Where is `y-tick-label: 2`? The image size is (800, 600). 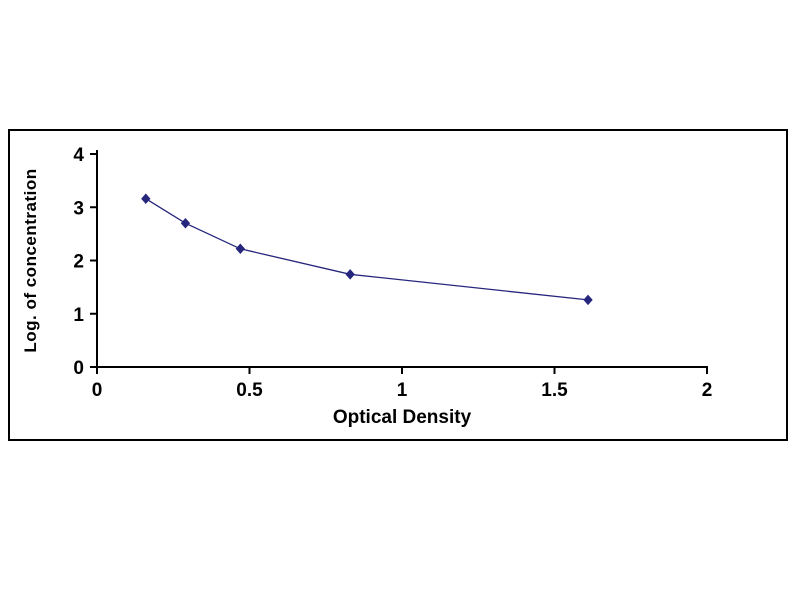
y-tick-label: 2 is located at coordinates (78, 262).